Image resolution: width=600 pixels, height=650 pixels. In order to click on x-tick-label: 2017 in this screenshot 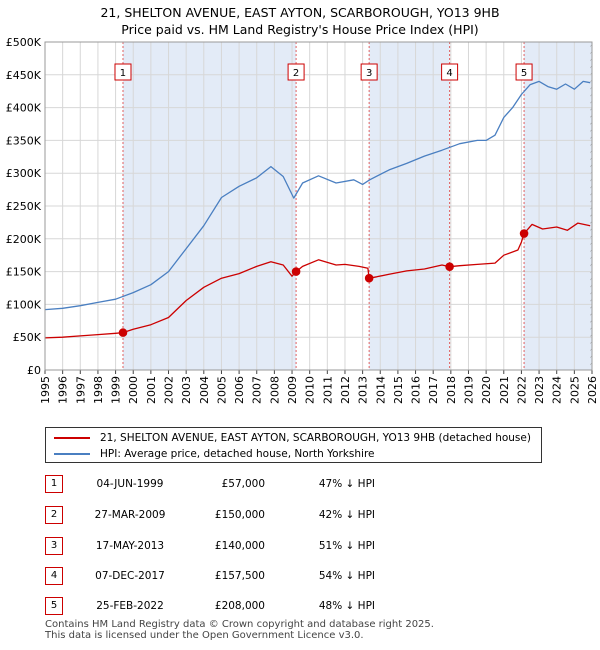, I will do `click(433, 390)`.